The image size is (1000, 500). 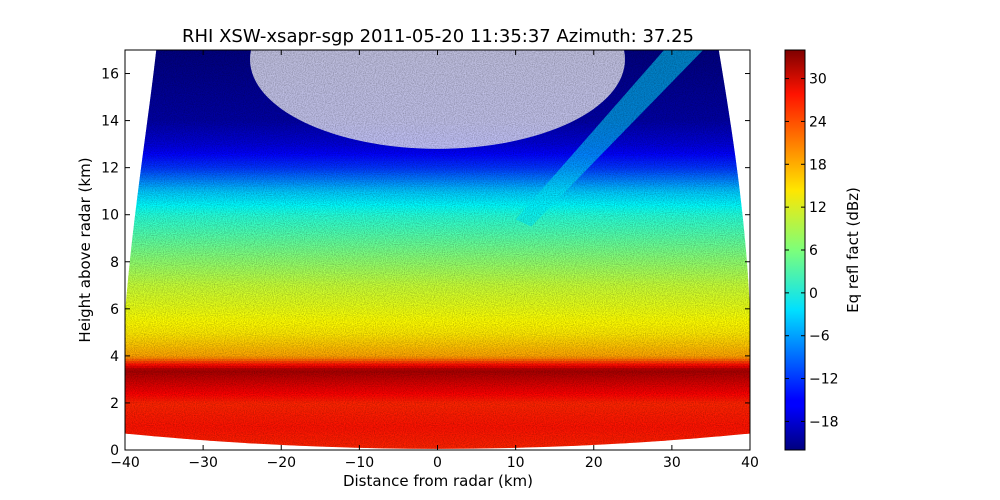 What do you see at coordinates (818, 80) in the screenshot?
I see `colorbar-tick-label: 30` at bounding box center [818, 80].